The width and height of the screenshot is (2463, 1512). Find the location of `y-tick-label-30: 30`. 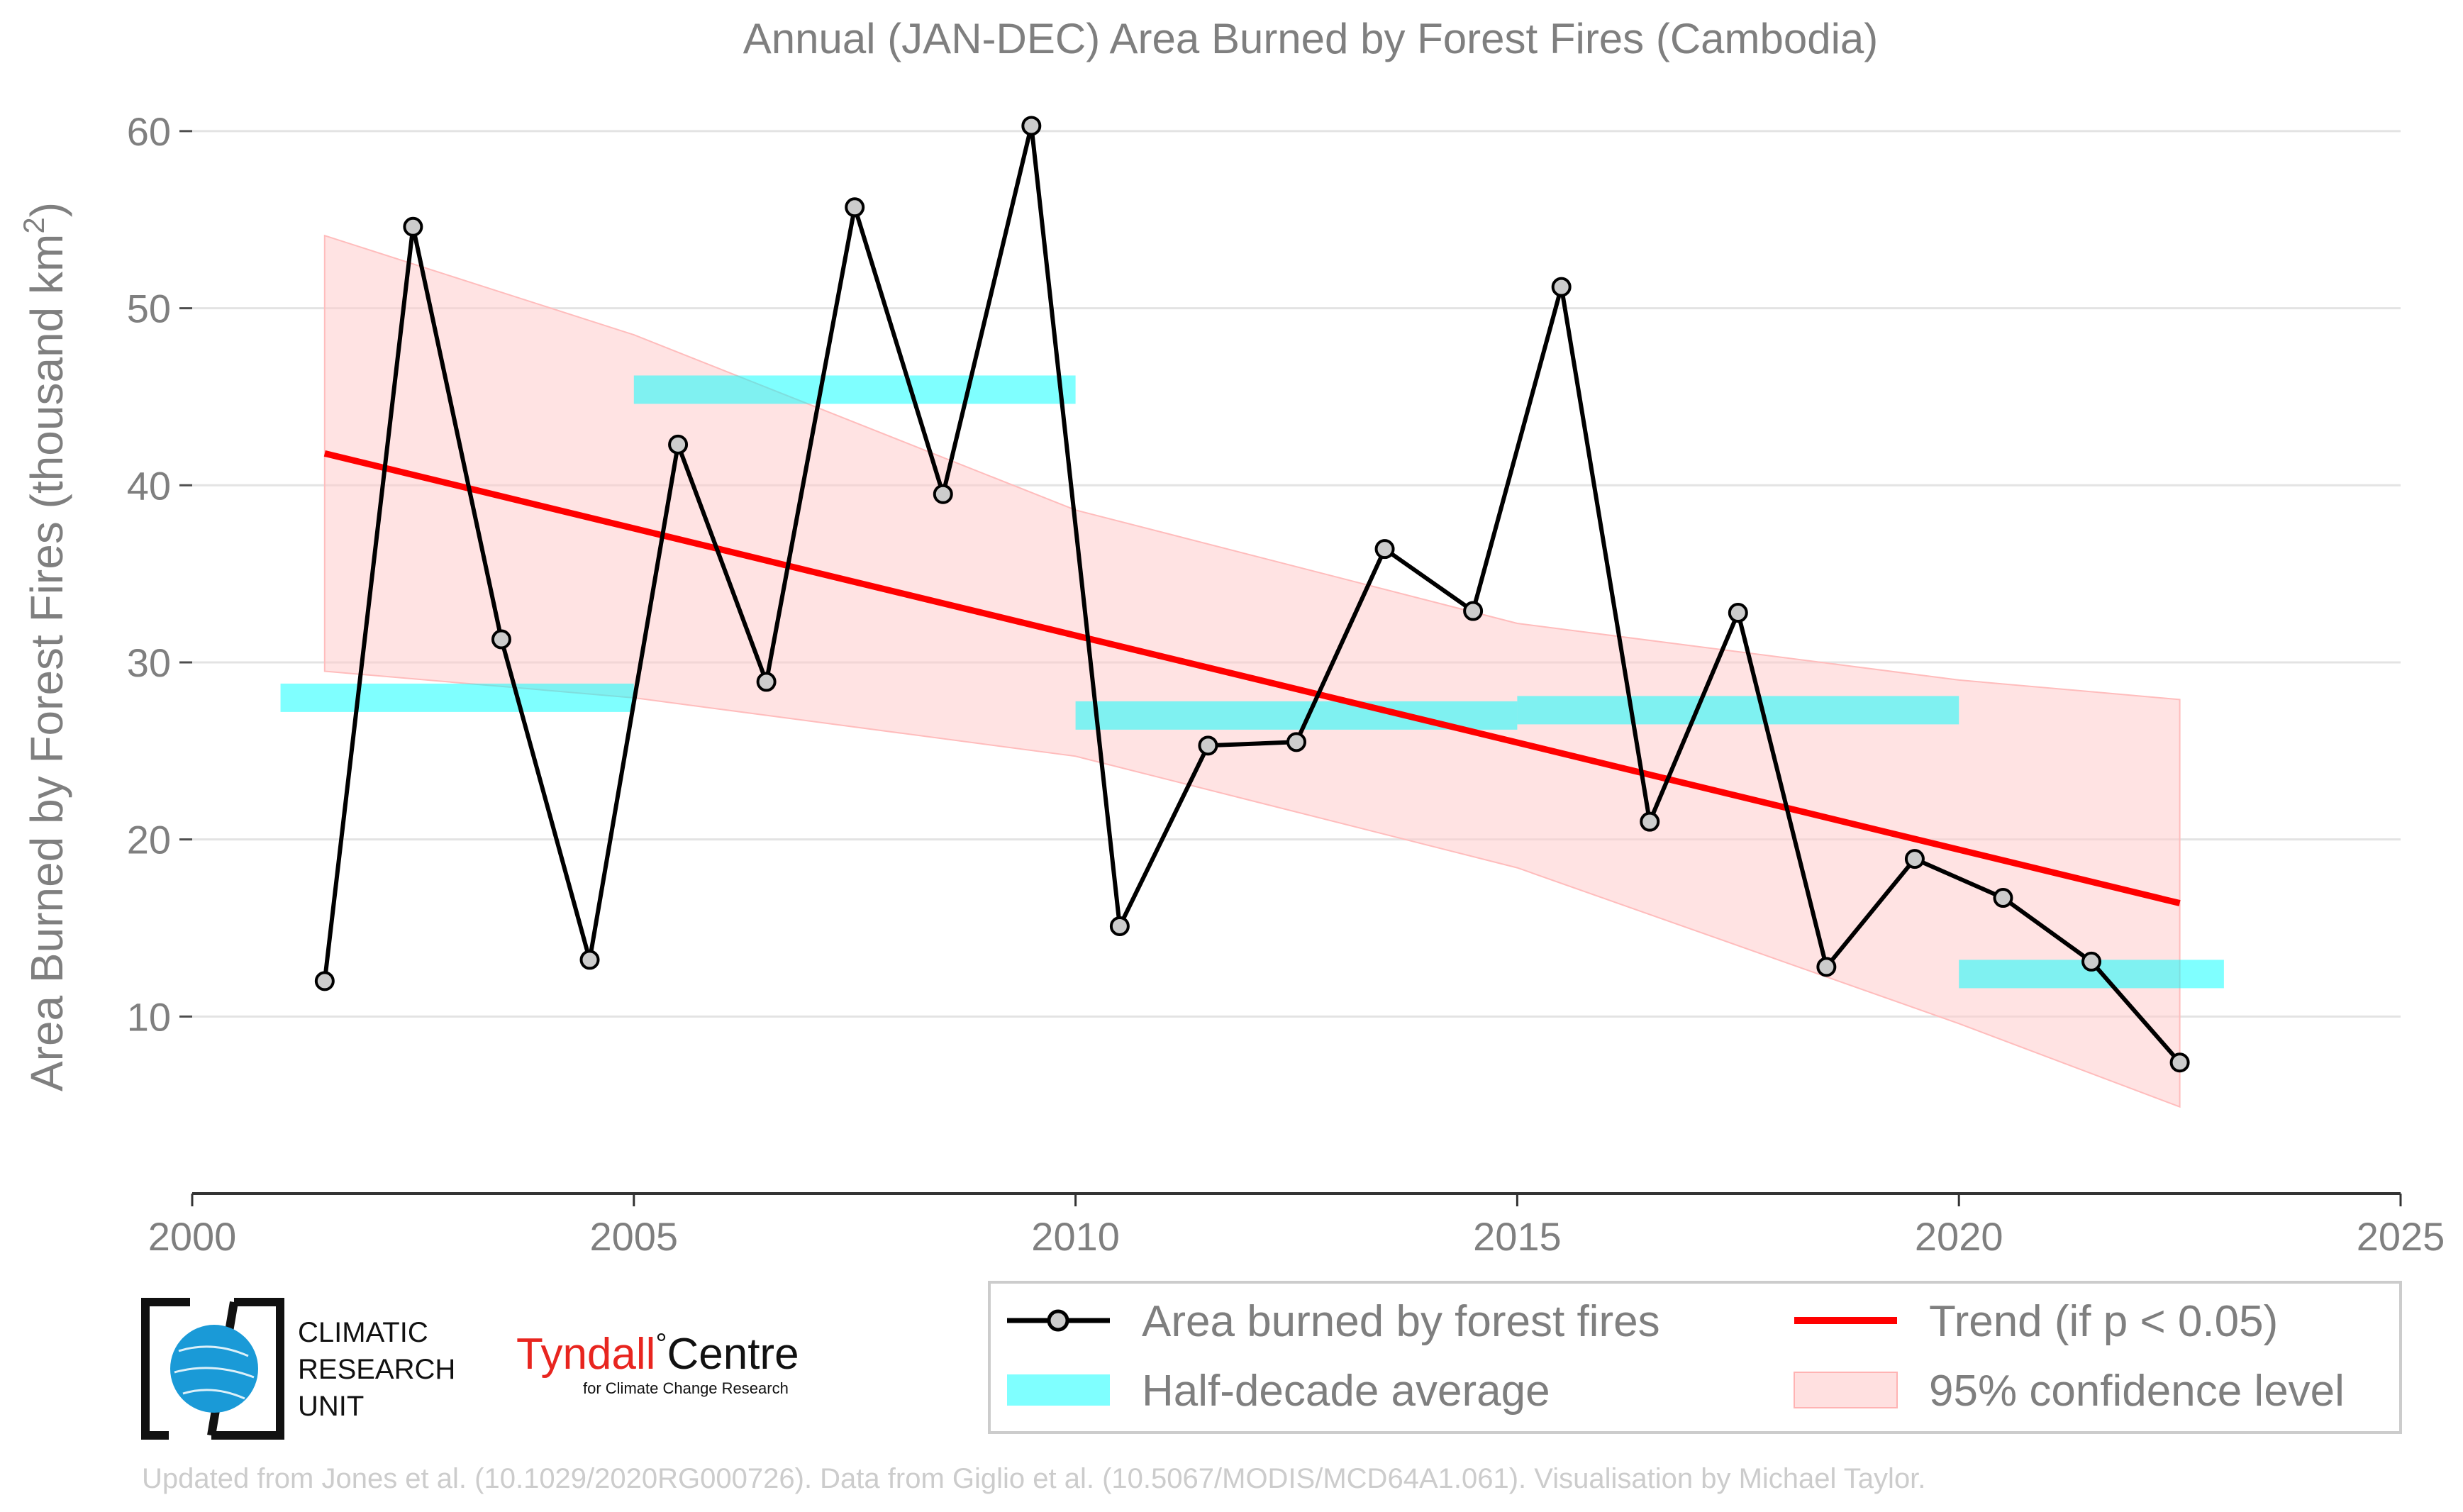

y-tick-label-30: 30 is located at coordinates (149, 662).